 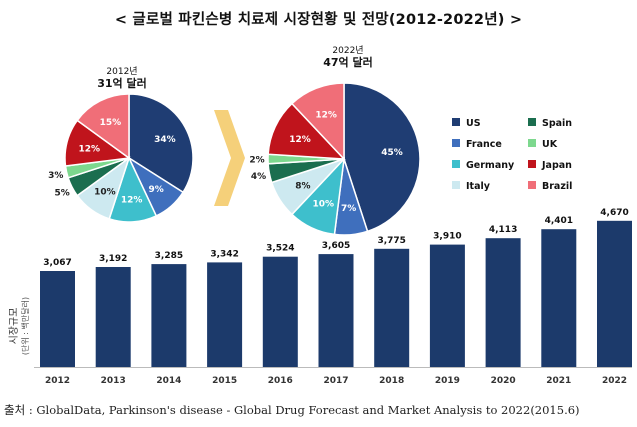 I want to click on x-tick-label: 2020, so click(x=503, y=381).